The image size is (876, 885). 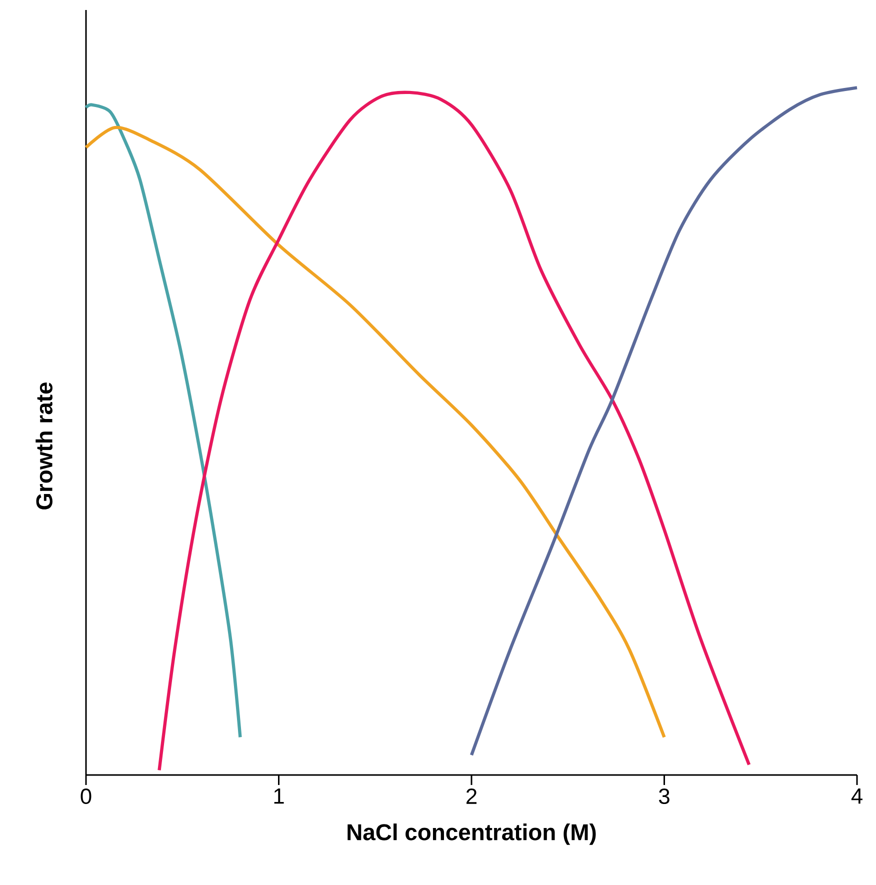 I want to click on x-axis-title: NaCl concentration (M), so click(x=472, y=834).